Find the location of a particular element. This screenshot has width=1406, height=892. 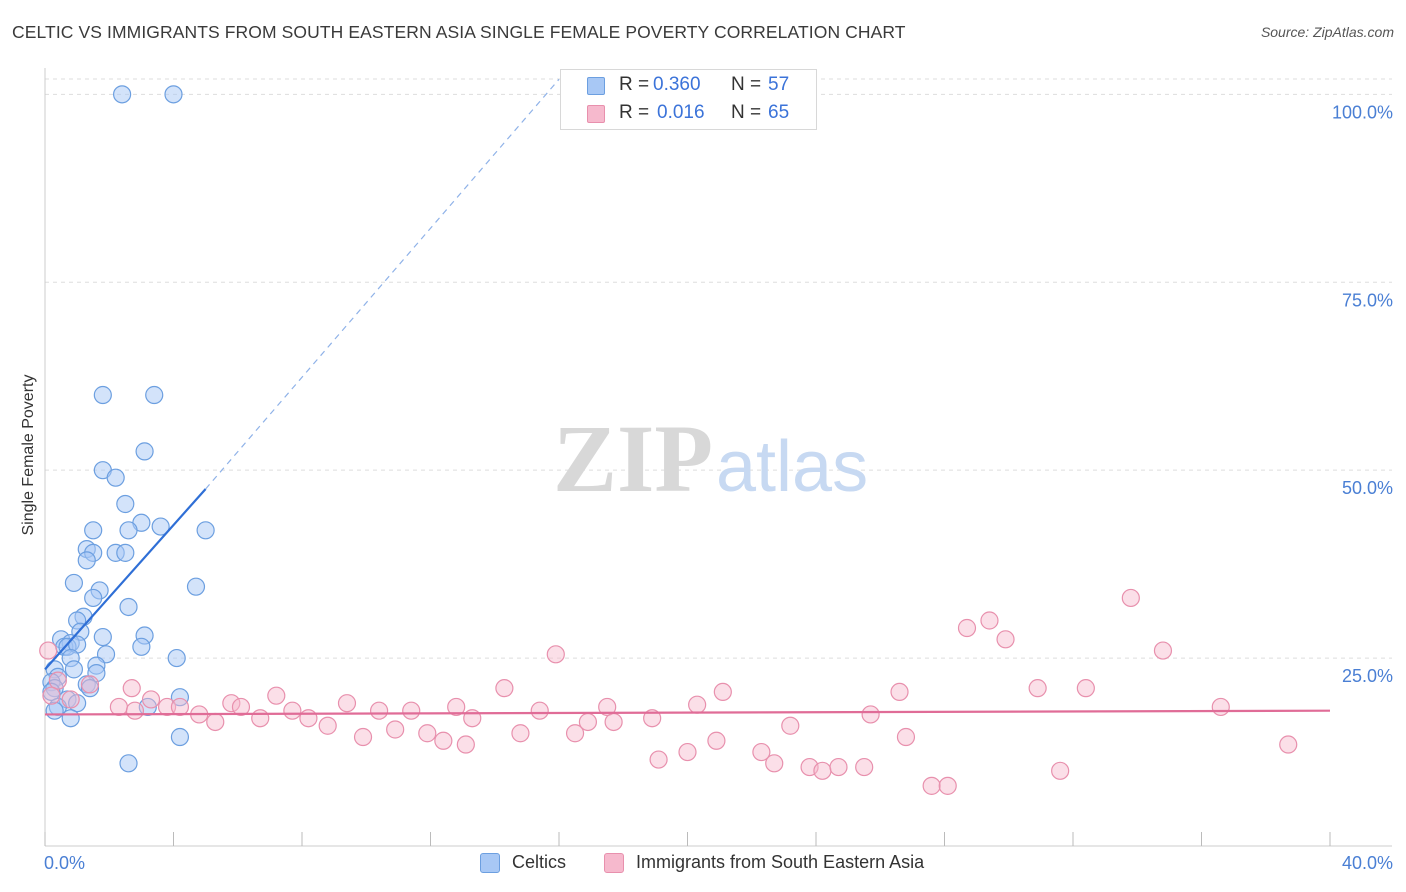

legend-r-value-celtics: 0.360 is located at coordinates (677, 84).